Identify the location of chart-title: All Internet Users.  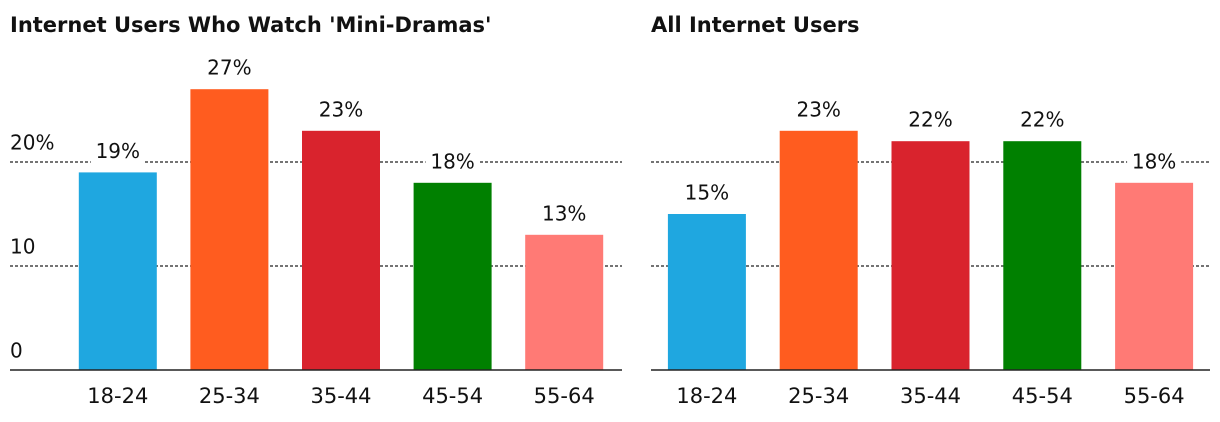
(755, 25).